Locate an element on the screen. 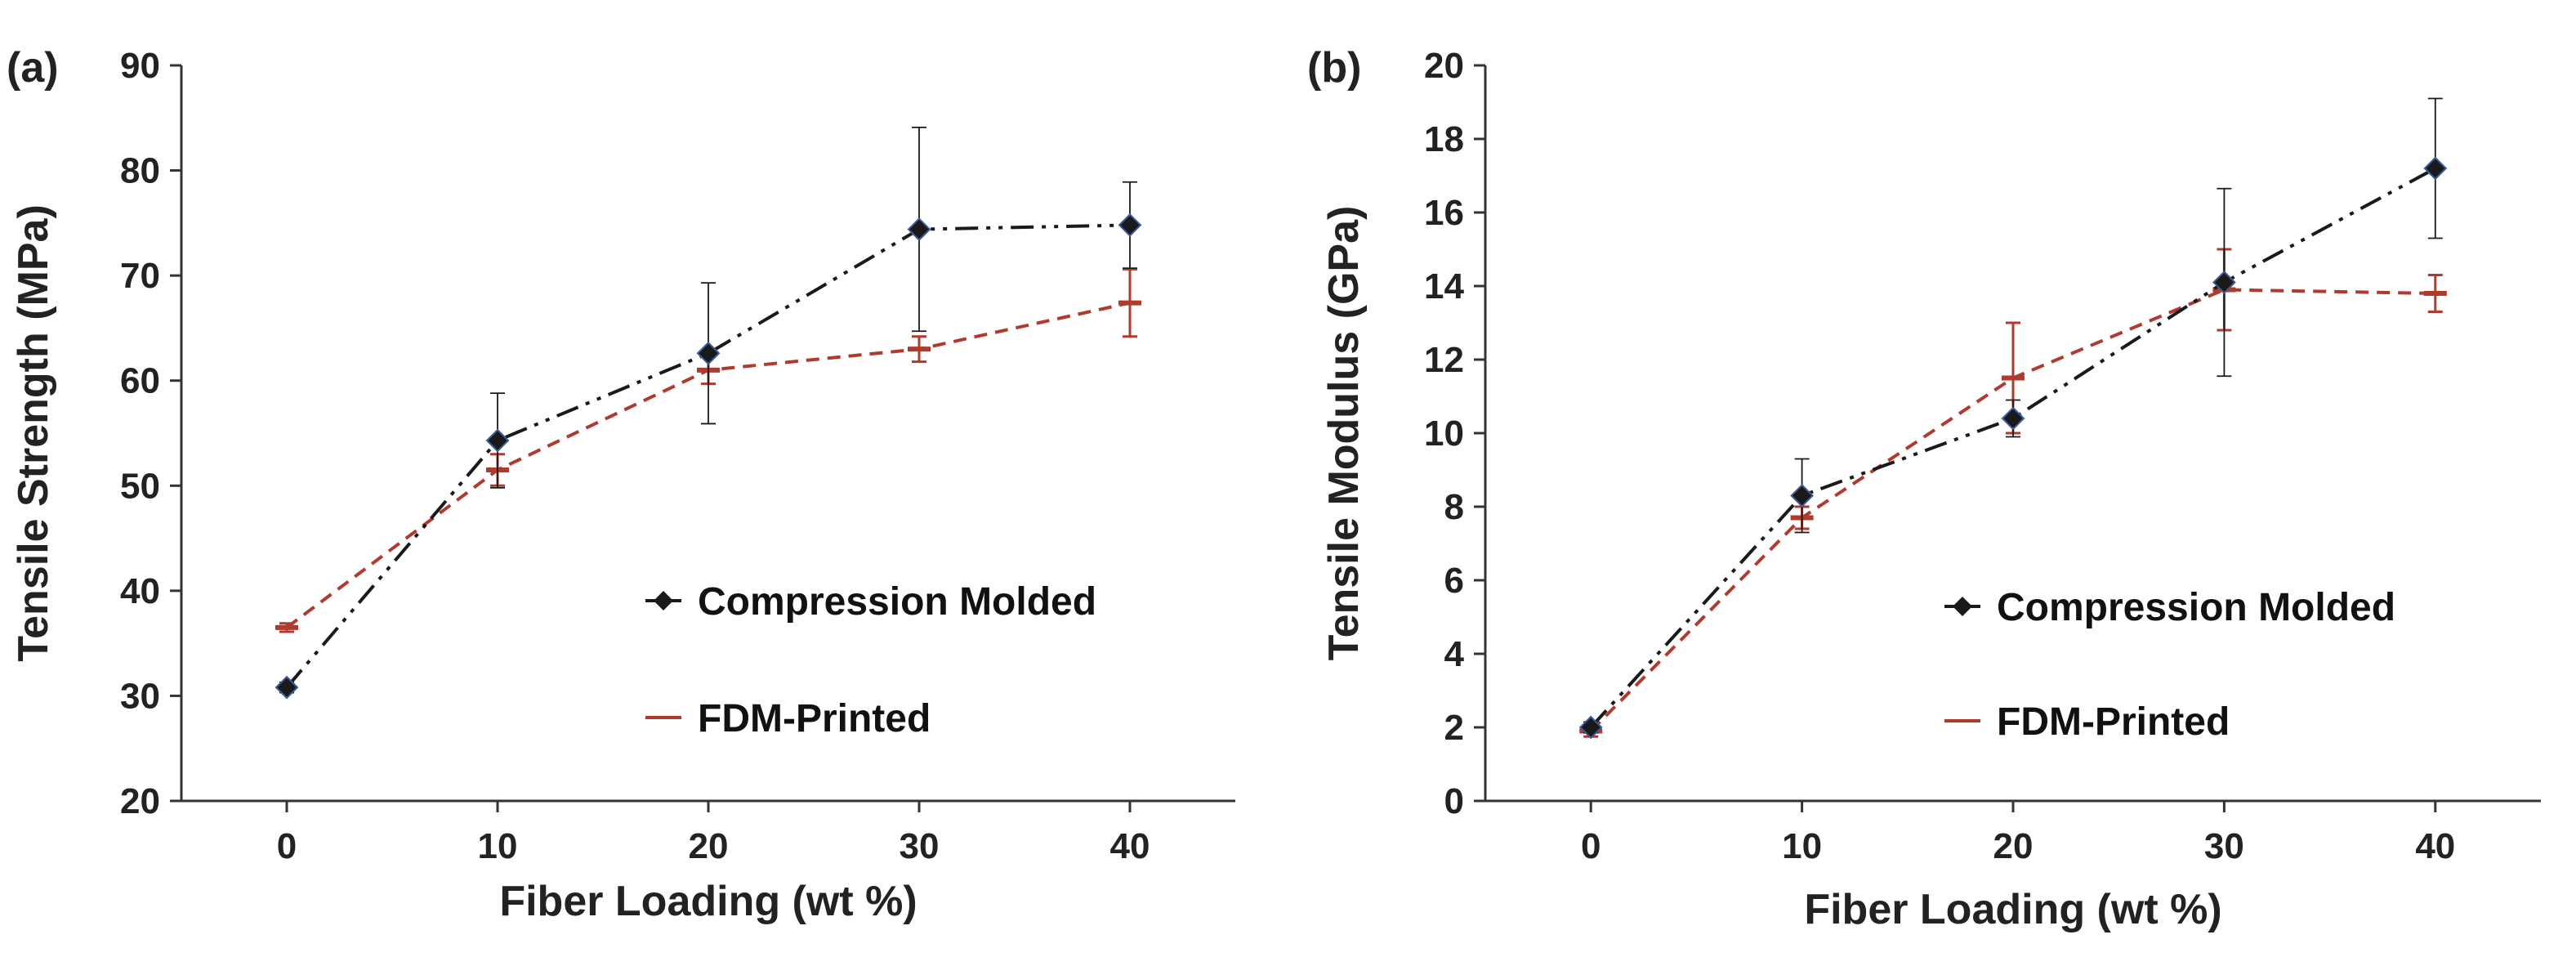 The image size is (2576, 966). y-tick-label: 10 is located at coordinates (1444, 434).